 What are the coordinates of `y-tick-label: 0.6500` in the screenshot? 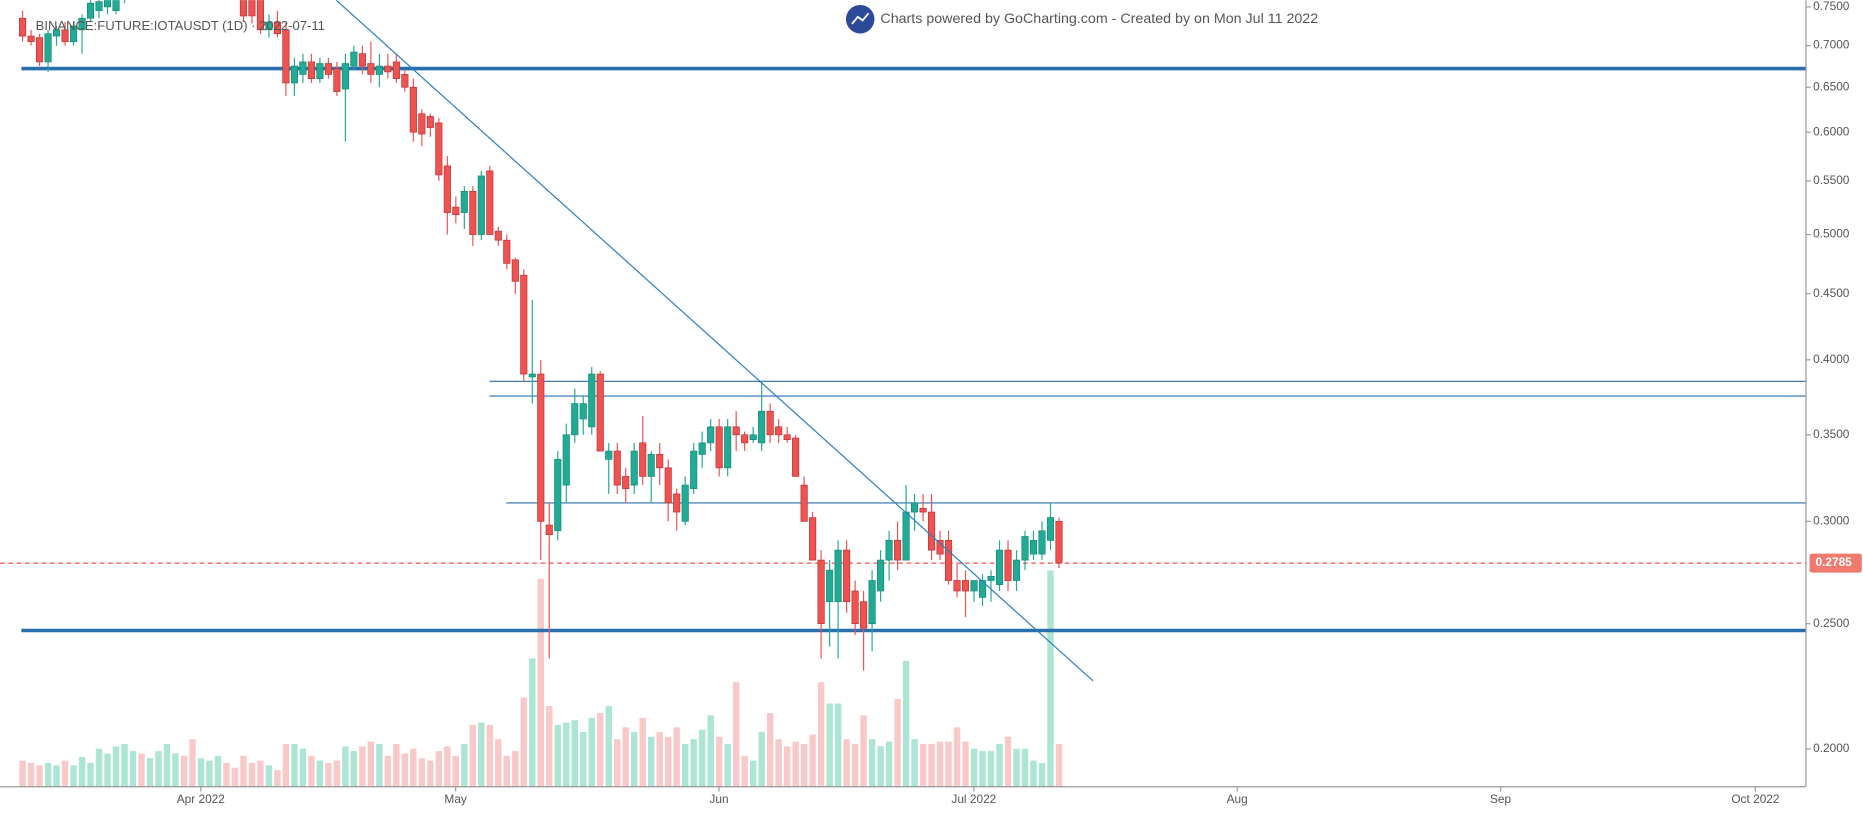 It's located at (1831, 86).